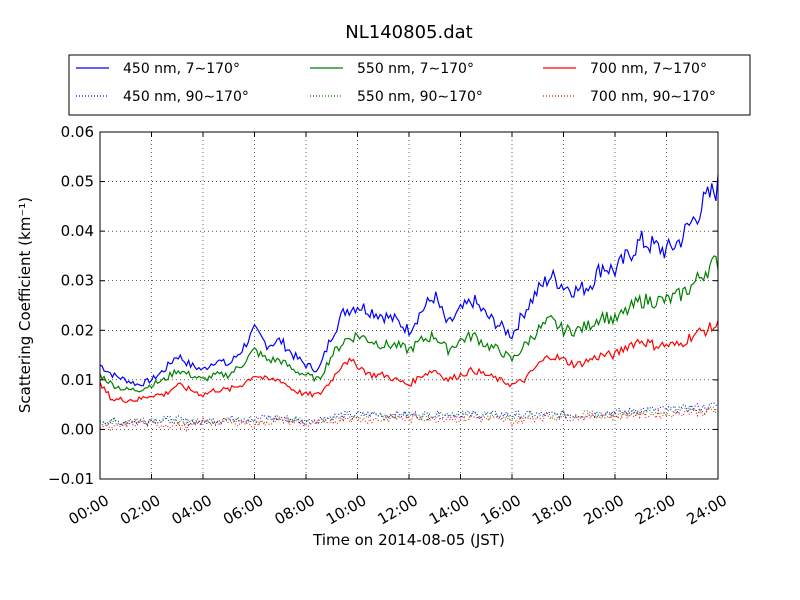  Describe the element at coordinates (77, 429) in the screenshot. I see `y-tick-label: 0.00` at that location.